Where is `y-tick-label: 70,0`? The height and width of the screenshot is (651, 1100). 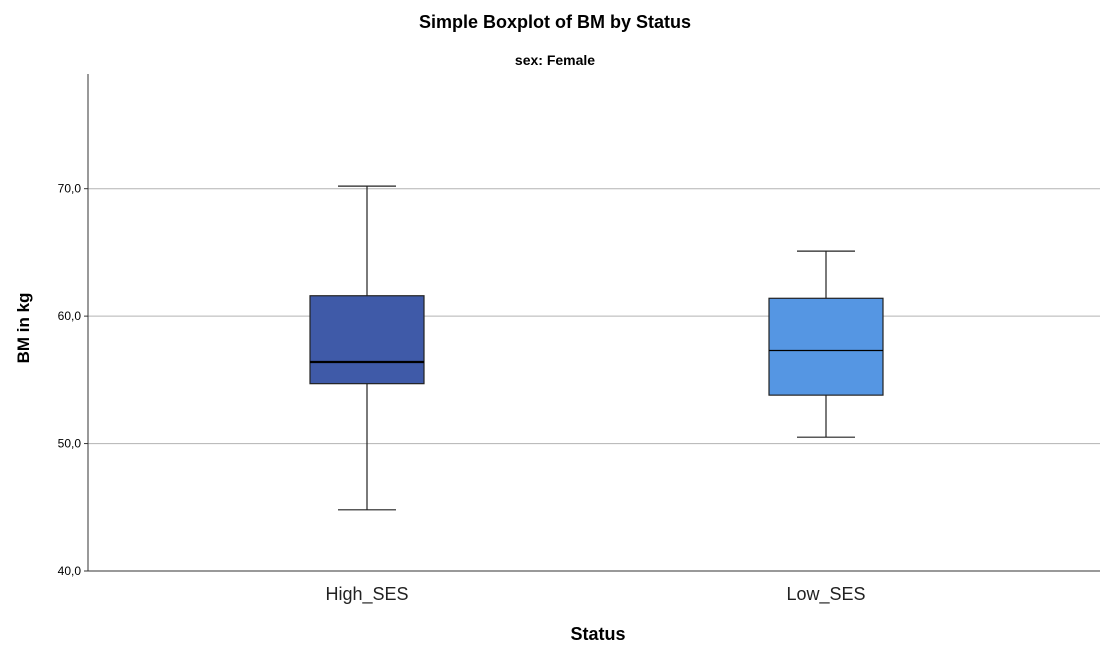
y-tick-label: 70,0 is located at coordinates (70, 189).